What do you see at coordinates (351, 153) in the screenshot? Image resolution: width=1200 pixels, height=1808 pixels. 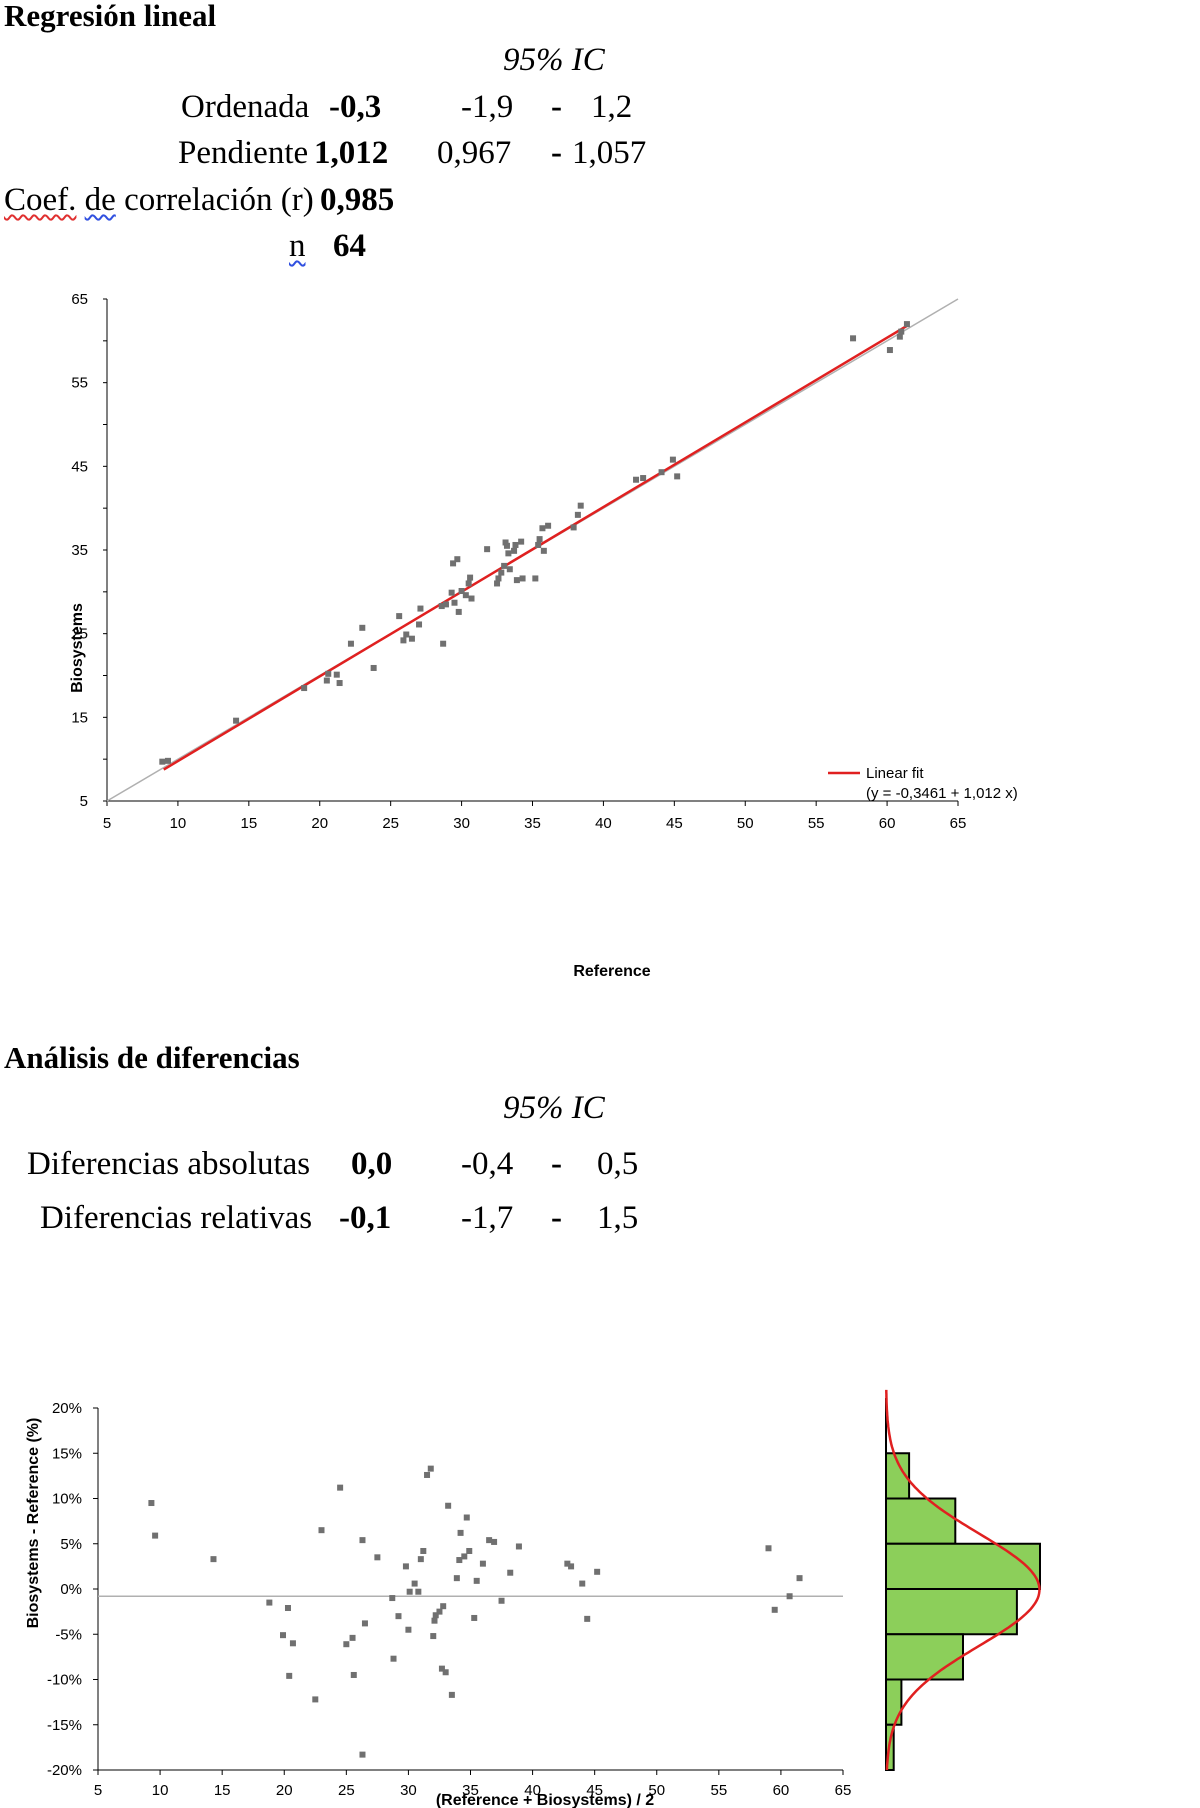 I see `pendiente-value: 1,012` at bounding box center [351, 153].